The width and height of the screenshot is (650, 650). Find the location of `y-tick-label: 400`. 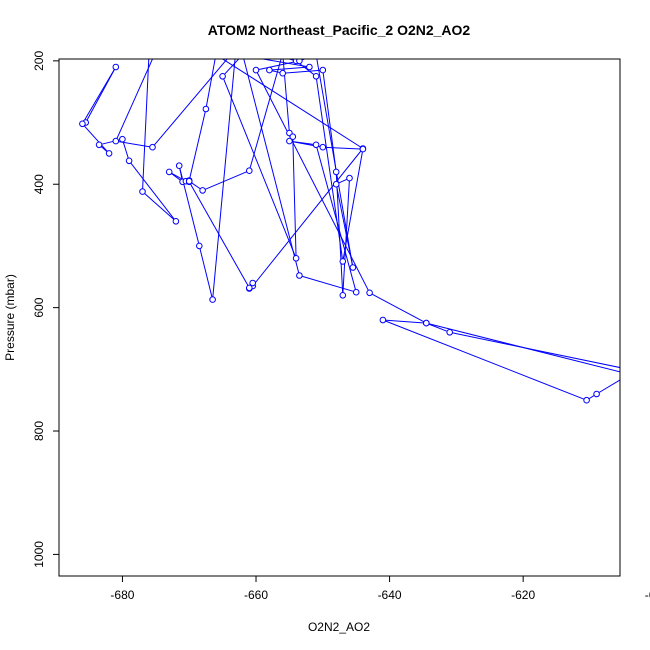

y-tick-label: 400 is located at coordinates (39, 184).